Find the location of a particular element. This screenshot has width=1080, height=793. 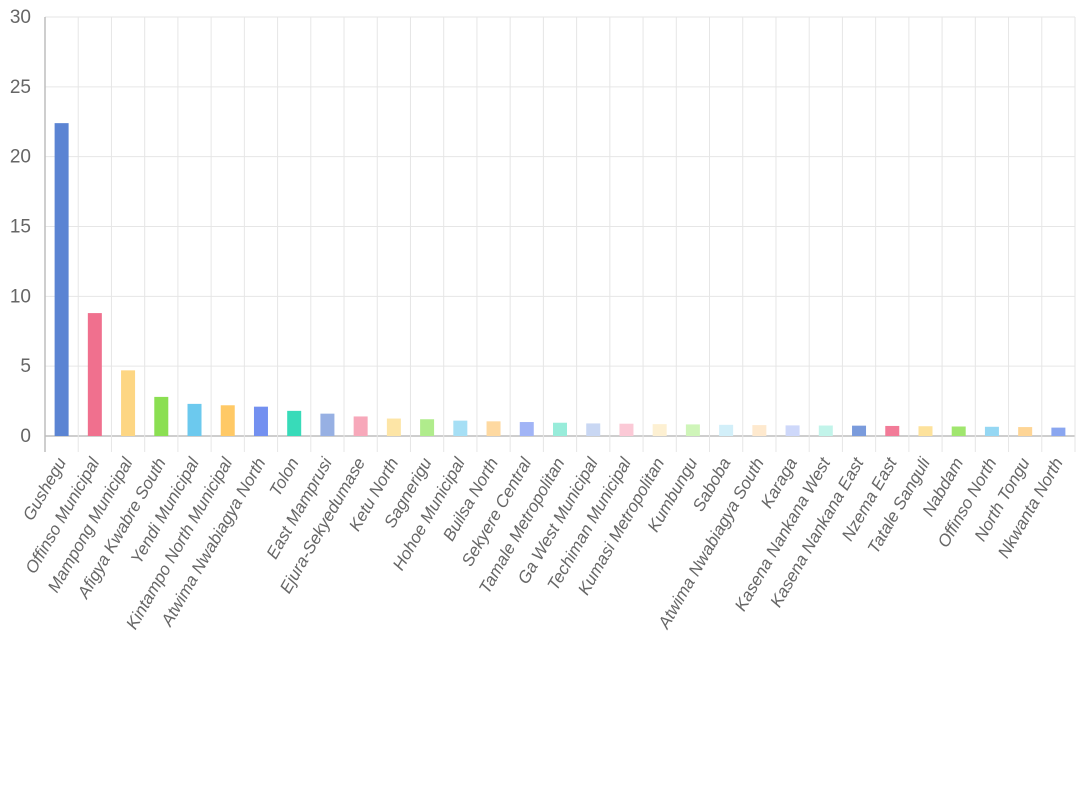

bar-atwima-nwabiagya-south is located at coordinates (759, 430).